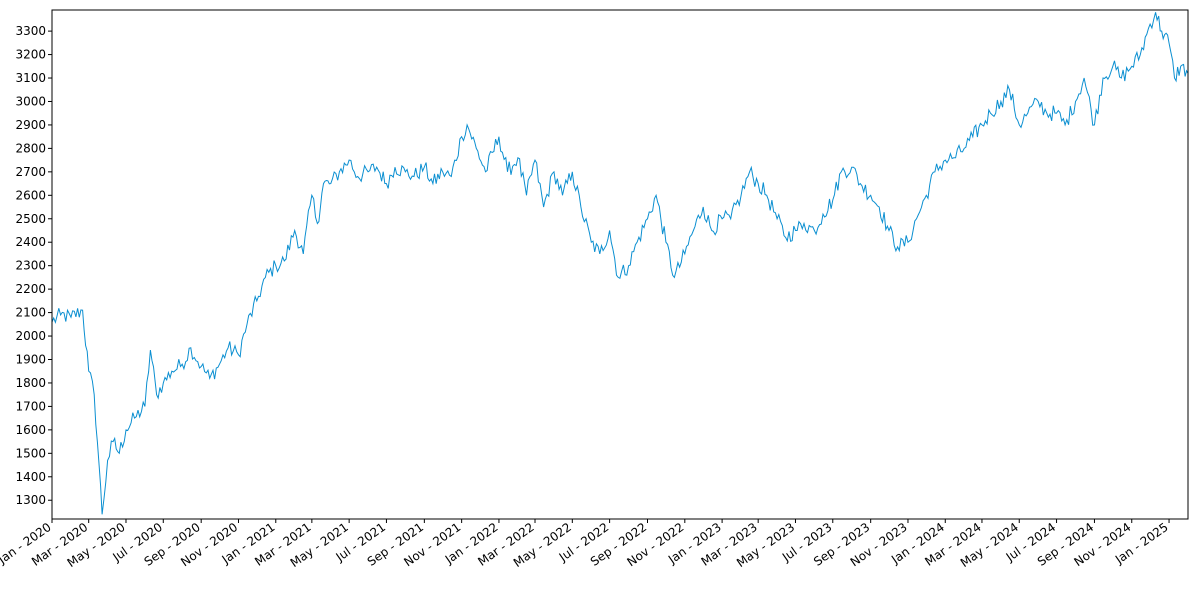 This screenshot has width=1200, height=600. Describe the element at coordinates (30, 266) in the screenshot. I see `y-tick-label: 2300` at that location.